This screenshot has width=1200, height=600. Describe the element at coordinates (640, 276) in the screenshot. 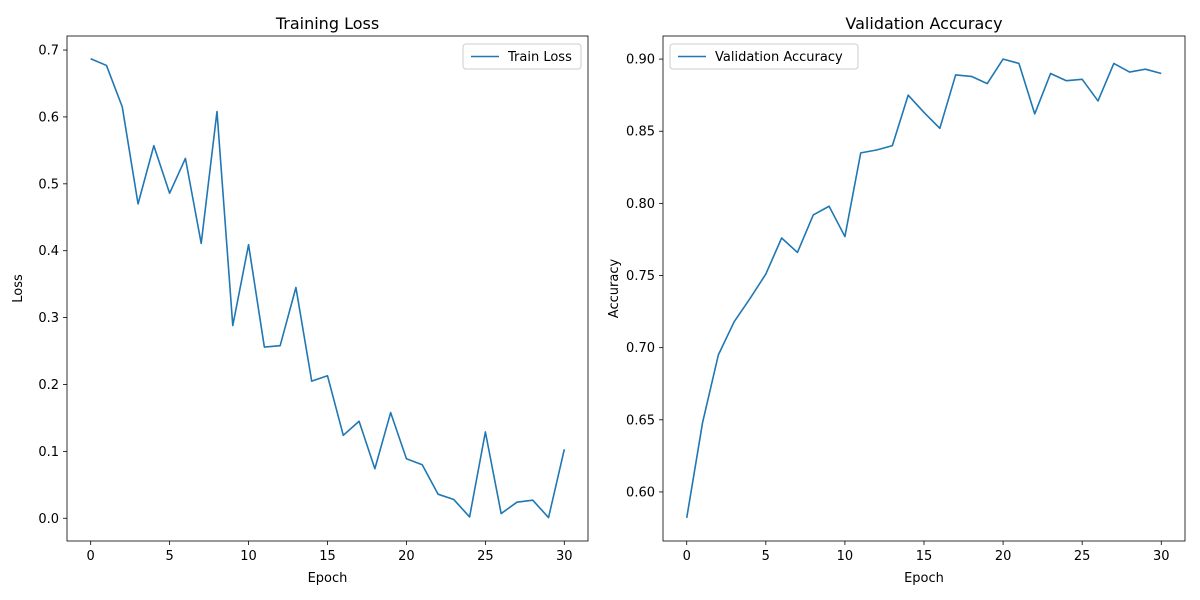

I see `y-tick-label: 0.75` at that location.